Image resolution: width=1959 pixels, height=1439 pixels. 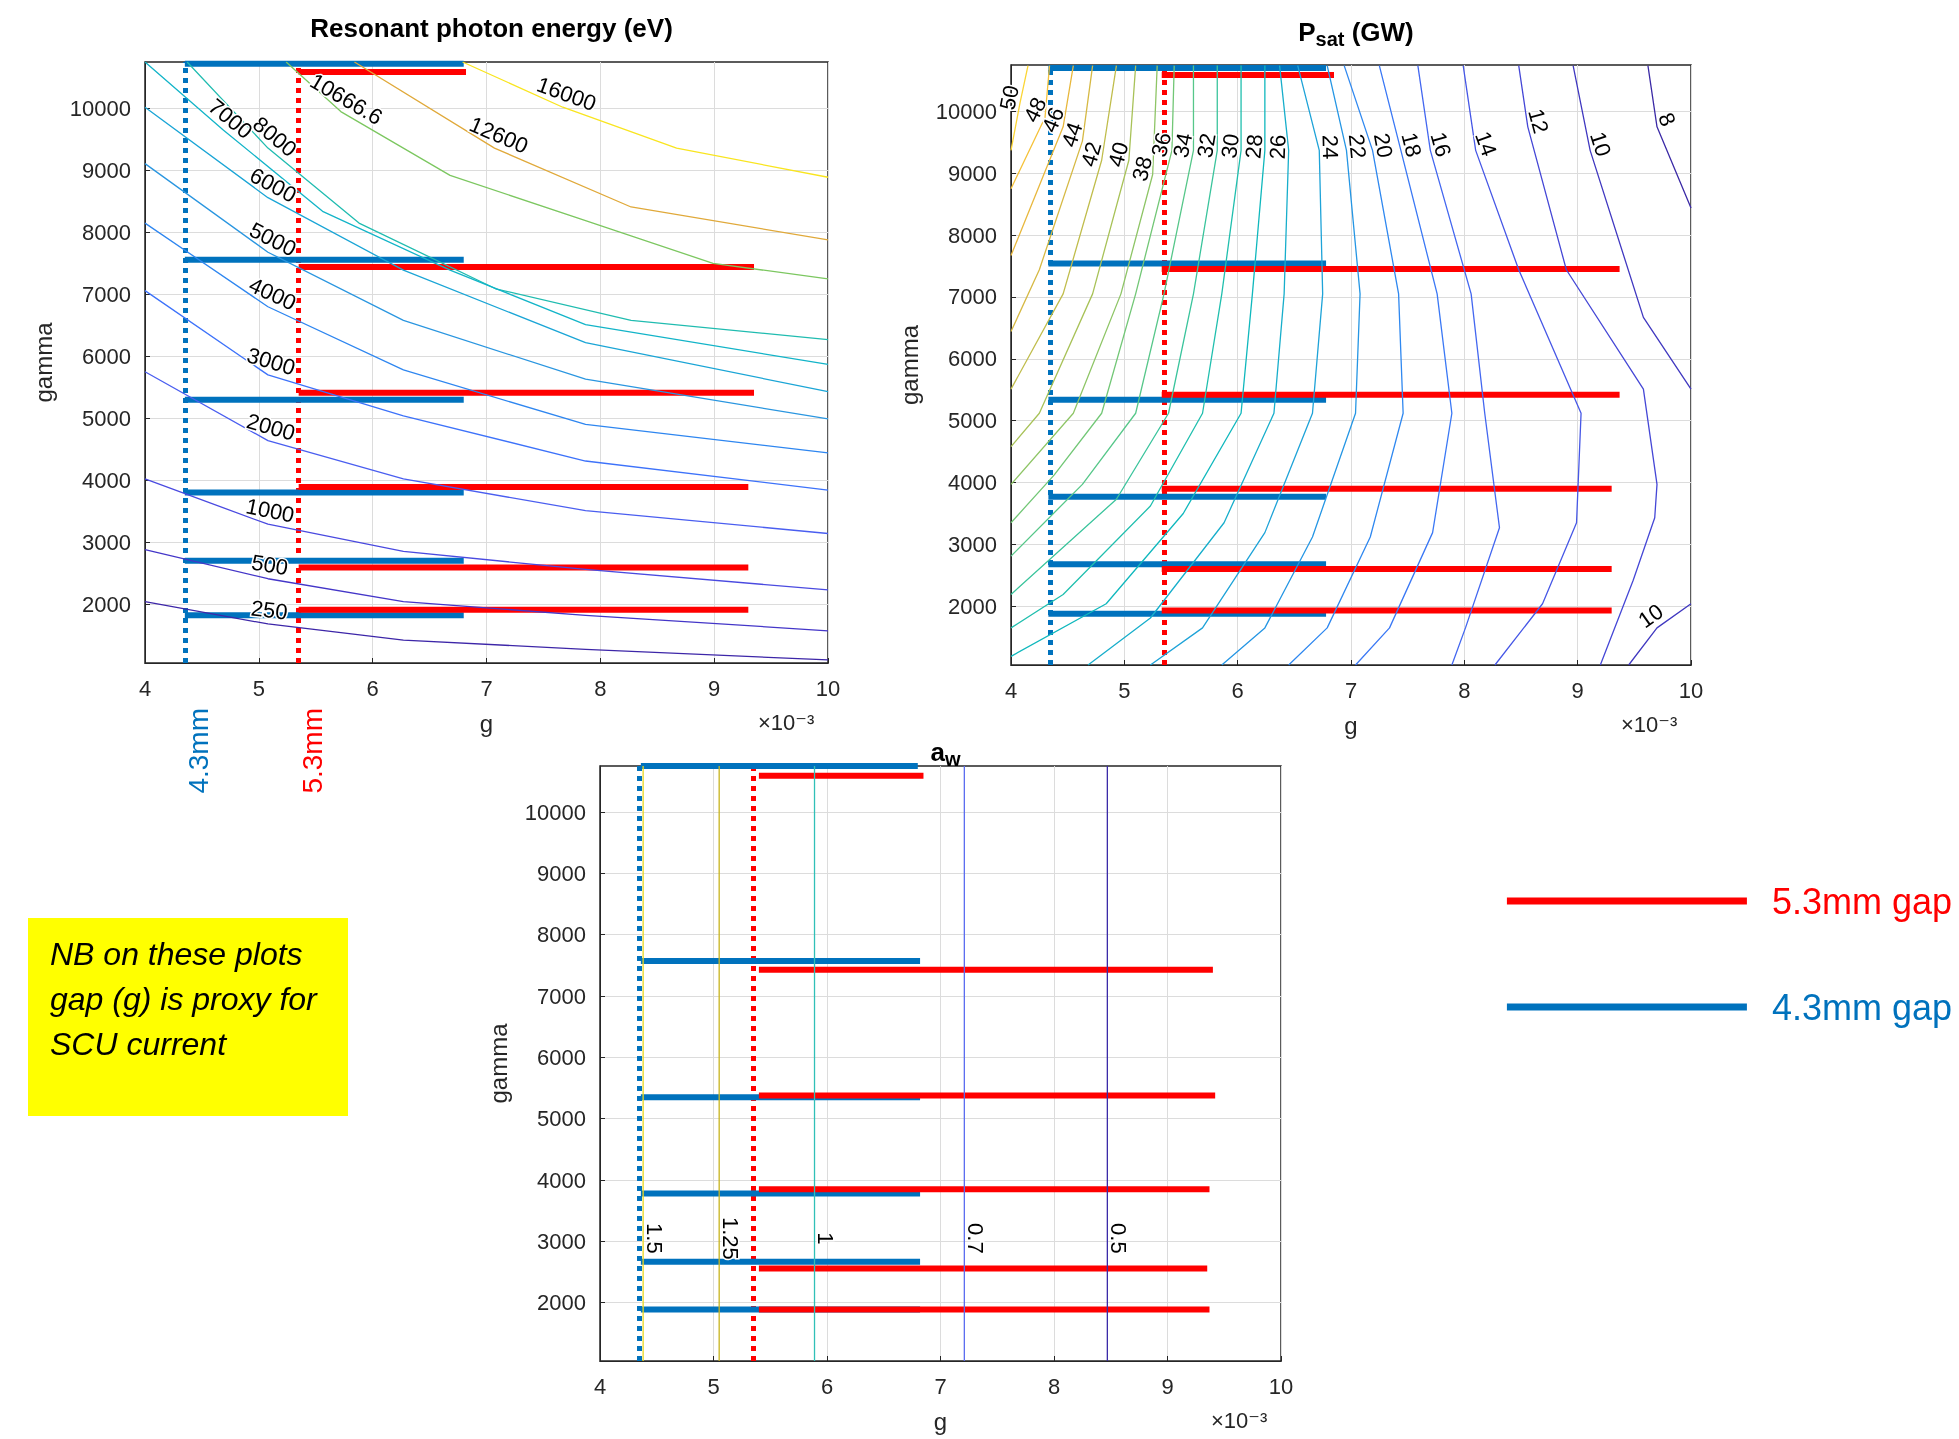 What do you see at coordinates (498, 135) in the screenshot?
I see `text: 12600` at bounding box center [498, 135].